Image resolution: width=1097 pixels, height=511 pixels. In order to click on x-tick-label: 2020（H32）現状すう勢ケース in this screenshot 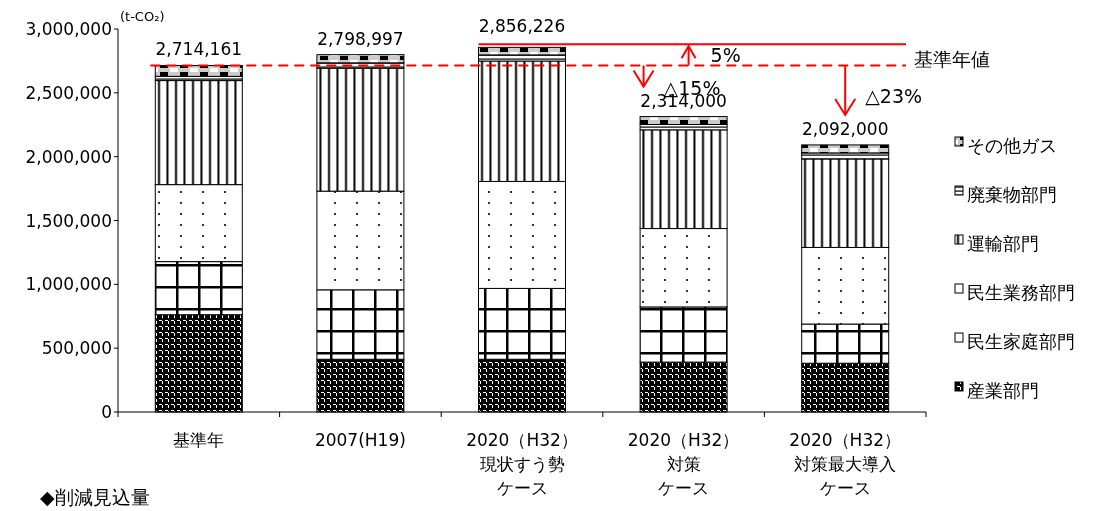, I will do `click(522, 464)`.